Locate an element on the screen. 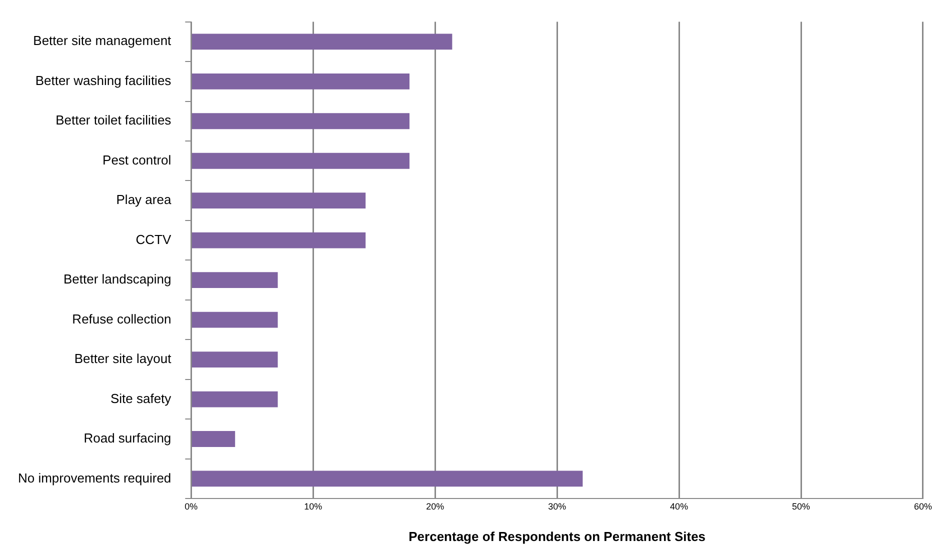 The image size is (935, 553). x-tick-label: 10% is located at coordinates (313, 506).